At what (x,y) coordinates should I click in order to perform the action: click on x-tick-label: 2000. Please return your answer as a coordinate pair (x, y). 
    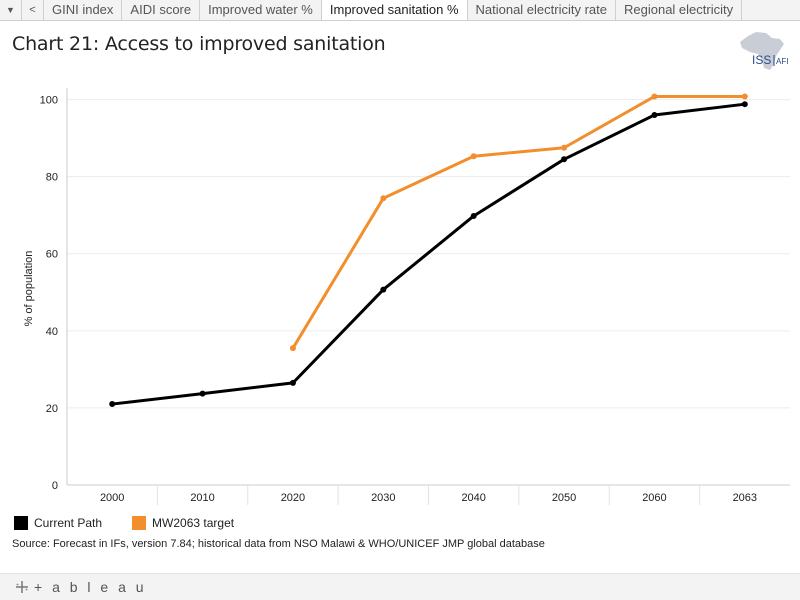
    Looking at the image, I should click on (112, 498).